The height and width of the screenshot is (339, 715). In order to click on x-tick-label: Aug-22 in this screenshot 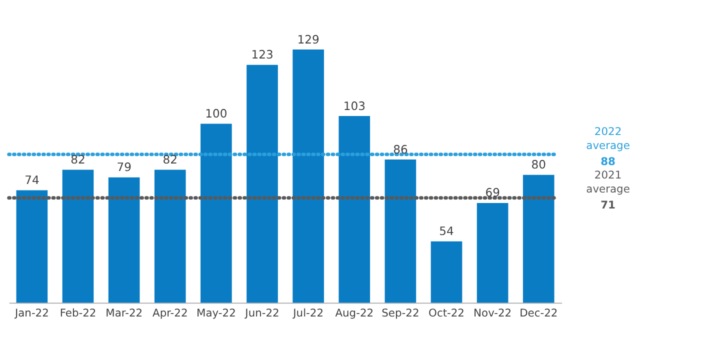, I will do `click(354, 313)`.